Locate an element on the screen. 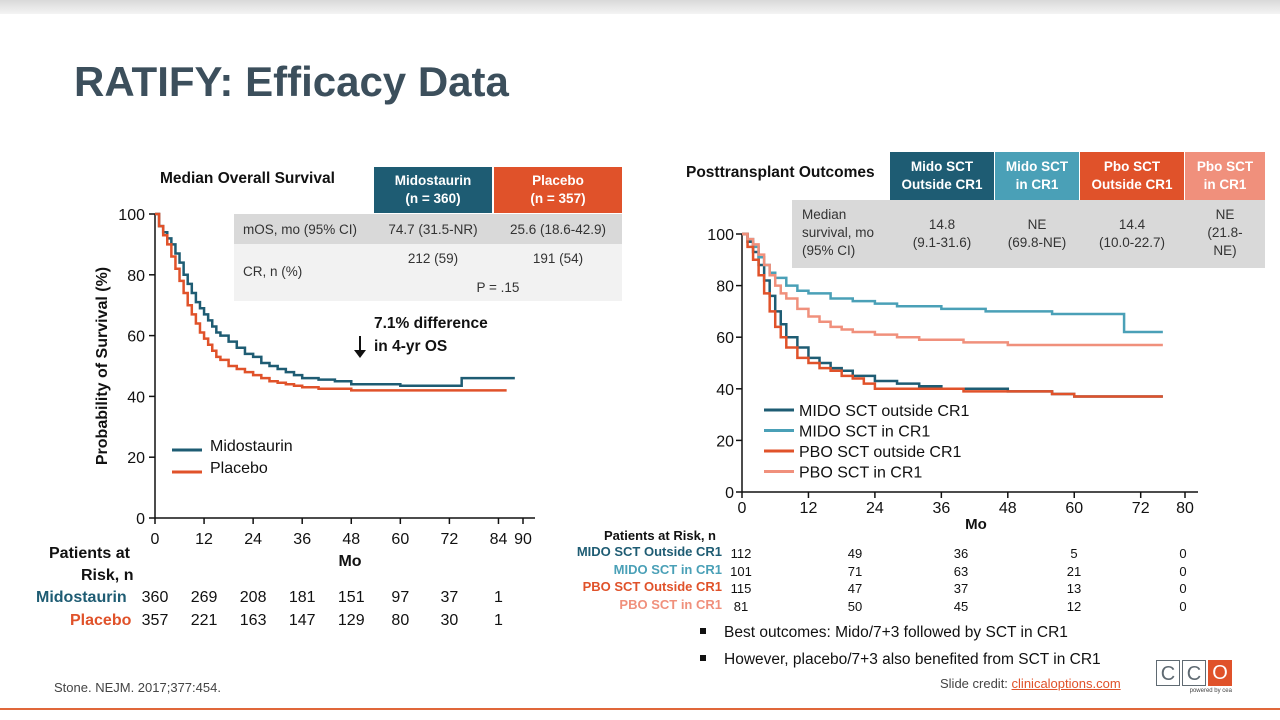  right-risk-value: 45 is located at coordinates (961, 606).